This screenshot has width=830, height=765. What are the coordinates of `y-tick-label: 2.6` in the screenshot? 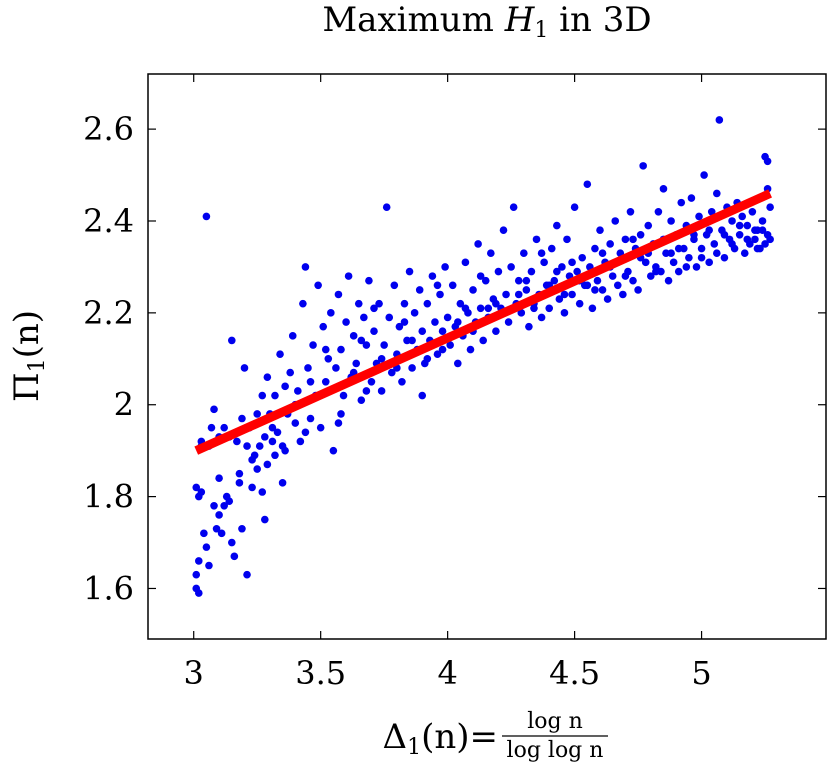 It's located at (108, 129).